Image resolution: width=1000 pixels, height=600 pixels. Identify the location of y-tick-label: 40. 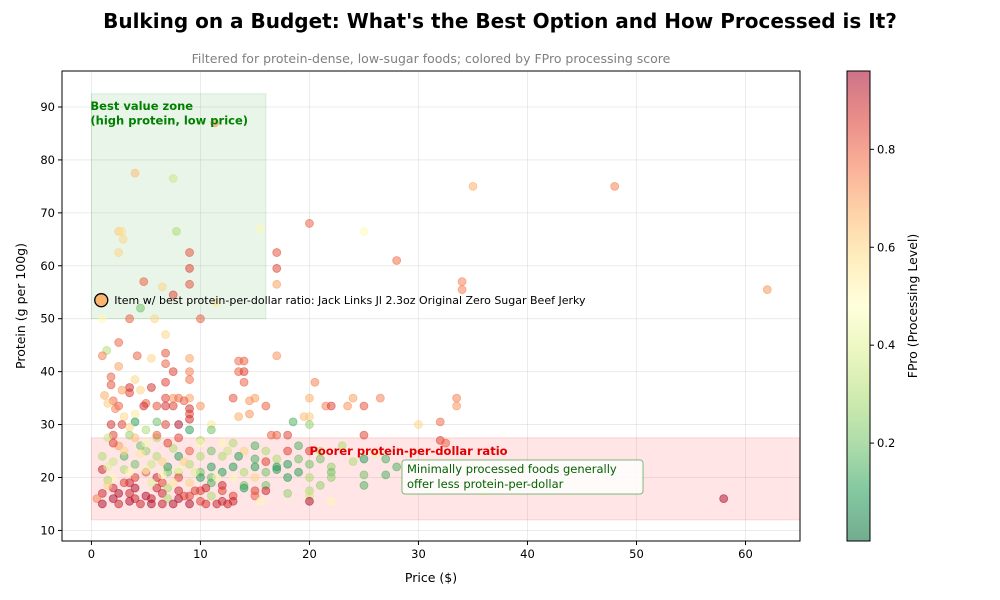
(47, 372).